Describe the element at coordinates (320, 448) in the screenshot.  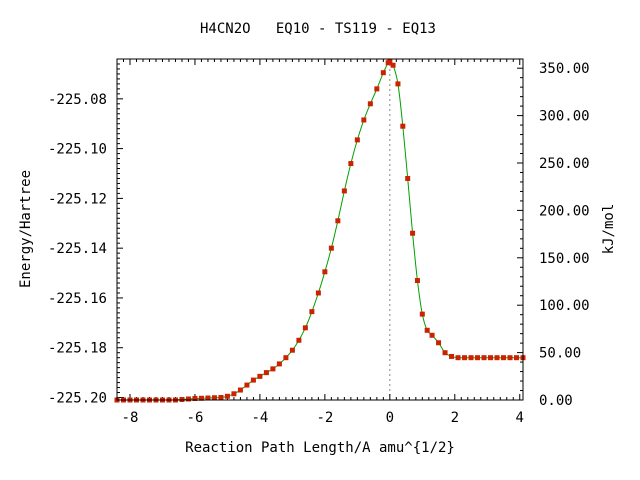
I see `x-axis-label: Reaction Path Length/A amu^{1/2}` at that location.